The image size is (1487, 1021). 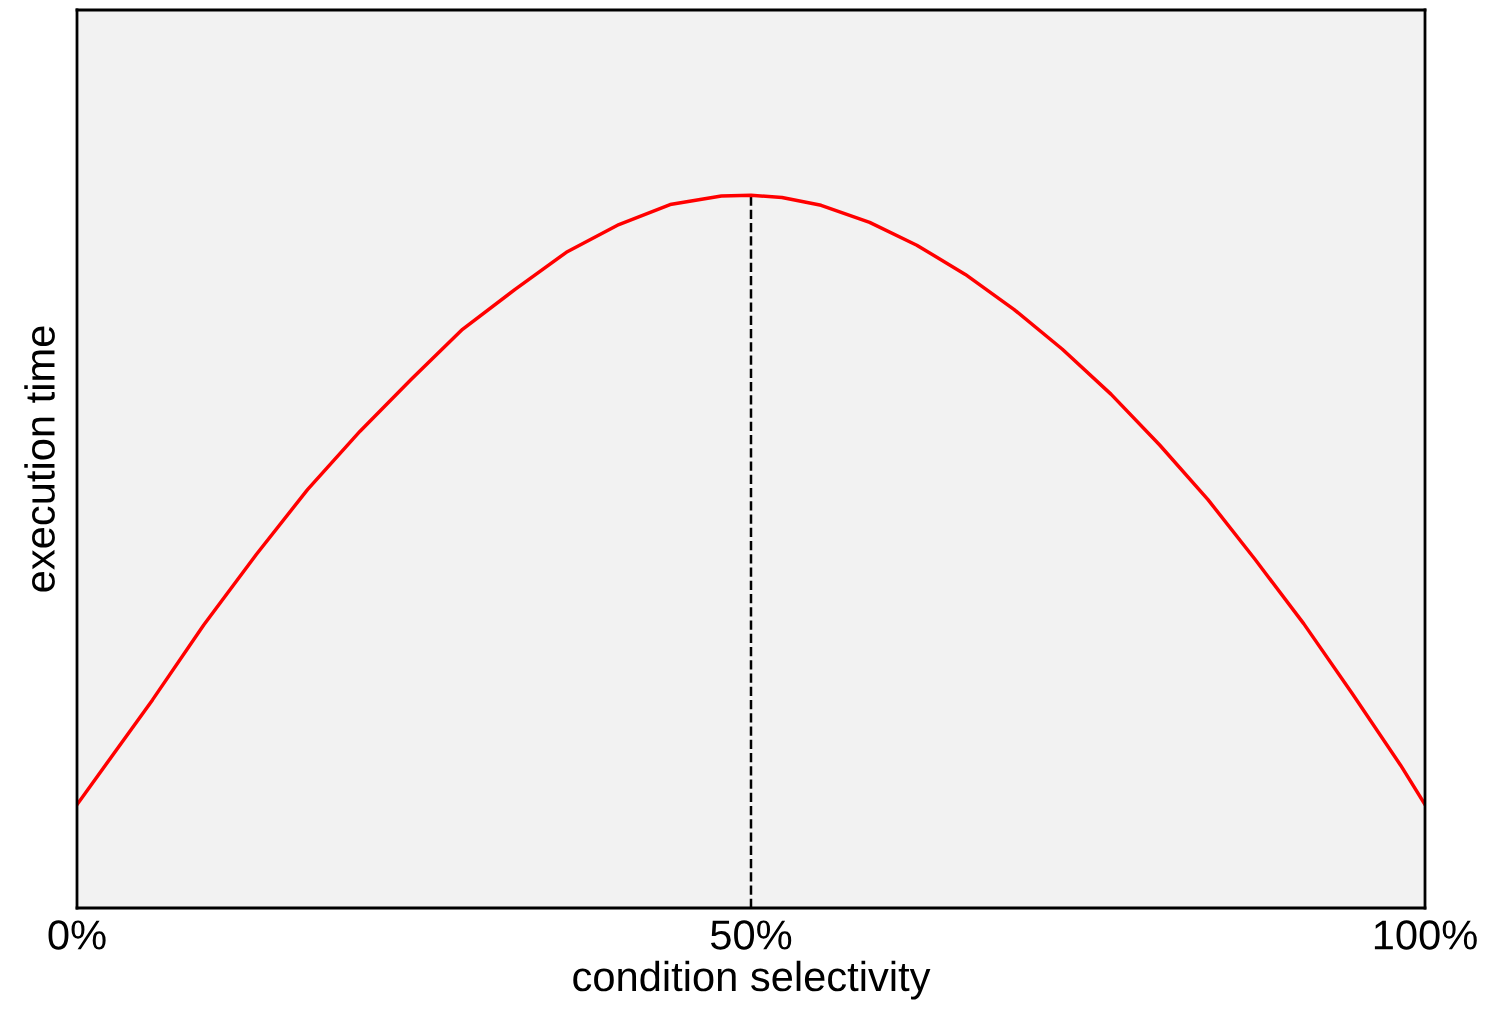 I want to click on x-tick-label: 50%, so click(x=751, y=935).